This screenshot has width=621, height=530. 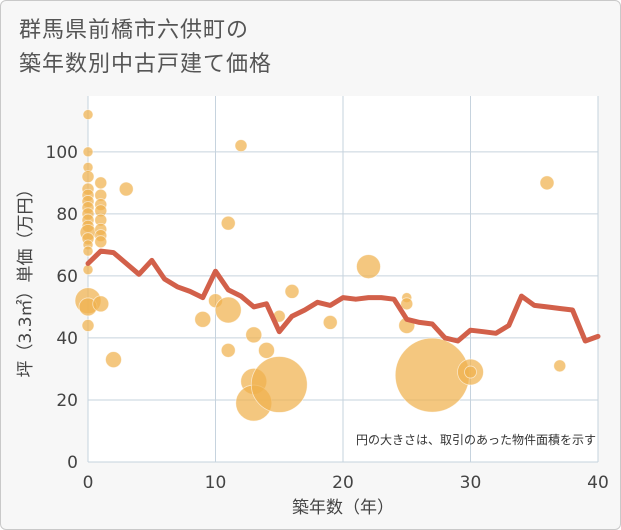 What do you see at coordinates (67, 401) in the screenshot?
I see `y-tick-label: 20` at bounding box center [67, 401].